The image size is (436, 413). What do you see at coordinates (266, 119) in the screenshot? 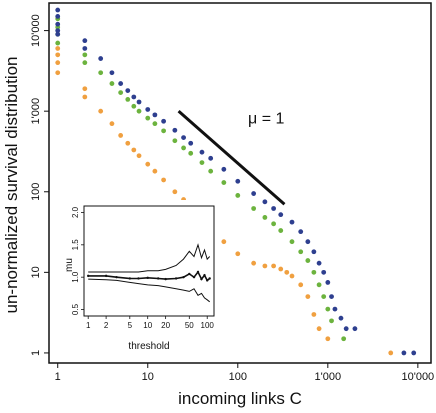
I see `annotation-mu: μ = 1` at bounding box center [266, 119].